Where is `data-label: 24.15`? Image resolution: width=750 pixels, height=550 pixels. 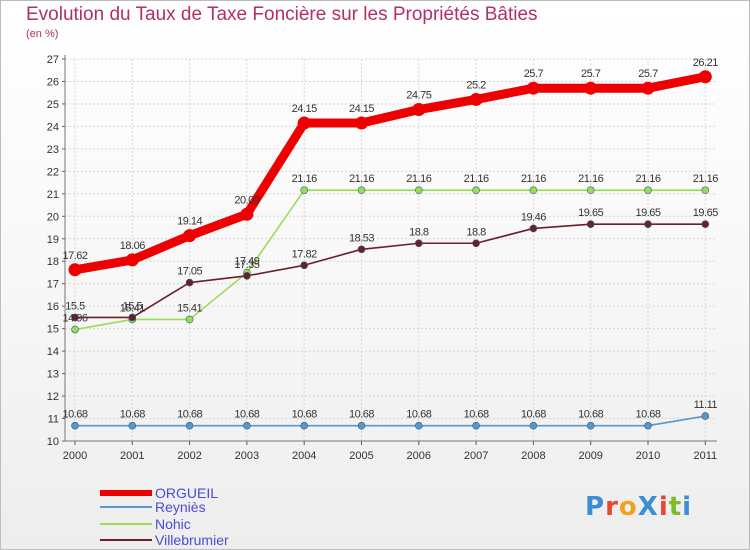
data-label: 24.15 is located at coordinates (361, 109).